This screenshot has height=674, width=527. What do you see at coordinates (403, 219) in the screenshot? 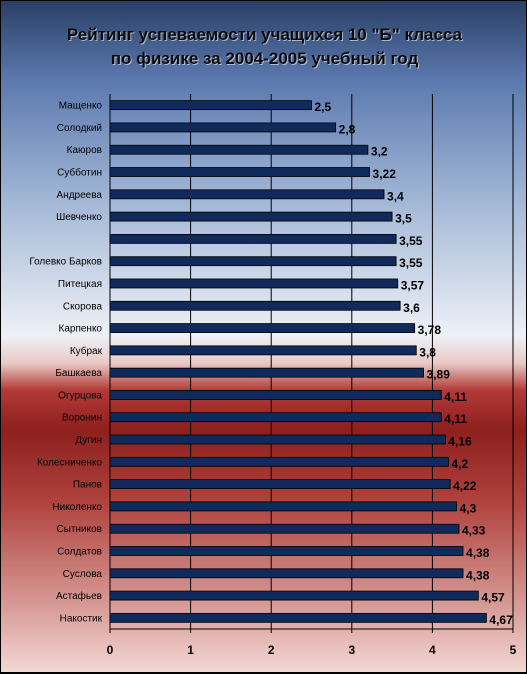
I see `data-label: 3,5` at bounding box center [403, 219].